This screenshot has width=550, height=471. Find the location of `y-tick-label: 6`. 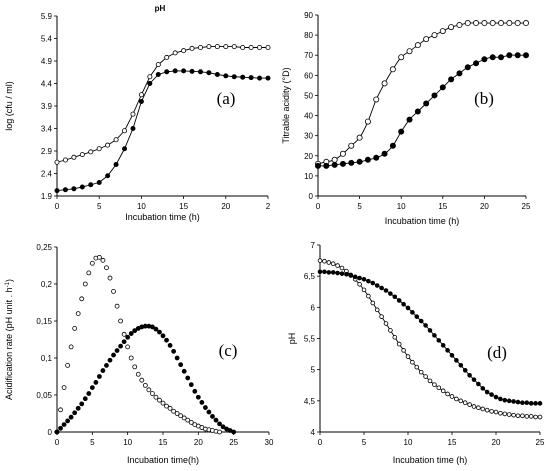

y-tick-label: 6 is located at coordinates (313, 307).